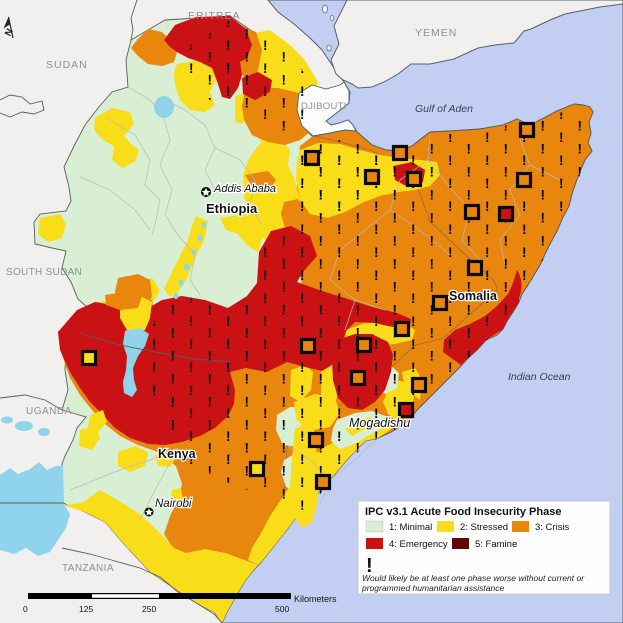  I want to click on svg-text: TANZANIA, so click(88, 568).